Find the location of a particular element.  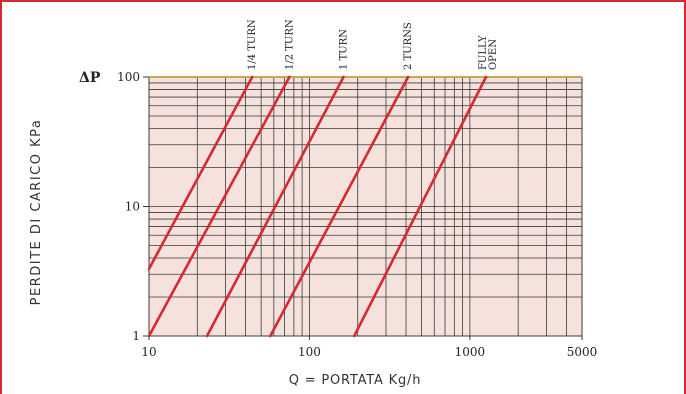

series-label: OPEN is located at coordinates (493, 54).